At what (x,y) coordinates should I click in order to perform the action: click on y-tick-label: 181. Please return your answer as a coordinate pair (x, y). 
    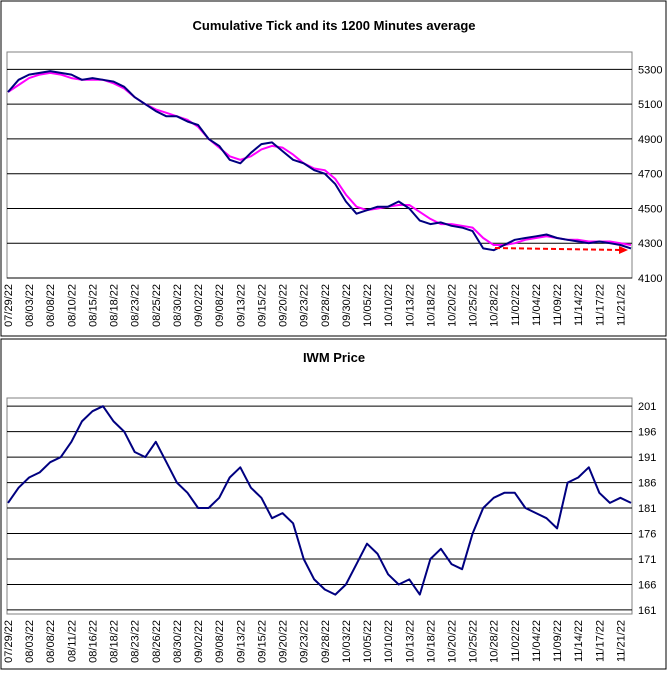
    Looking at the image, I should click on (647, 509).